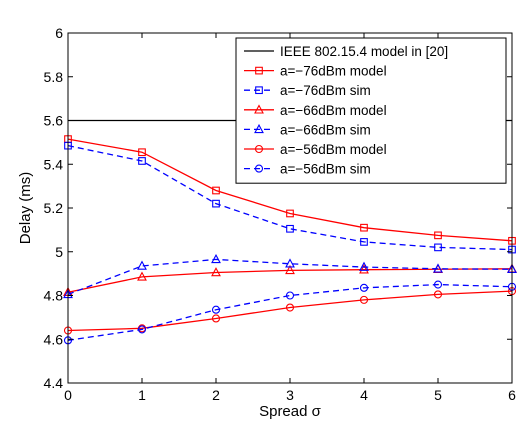  What do you see at coordinates (325, 169) in the screenshot?
I see `legend-label: a=−56dBm sim` at bounding box center [325, 169].